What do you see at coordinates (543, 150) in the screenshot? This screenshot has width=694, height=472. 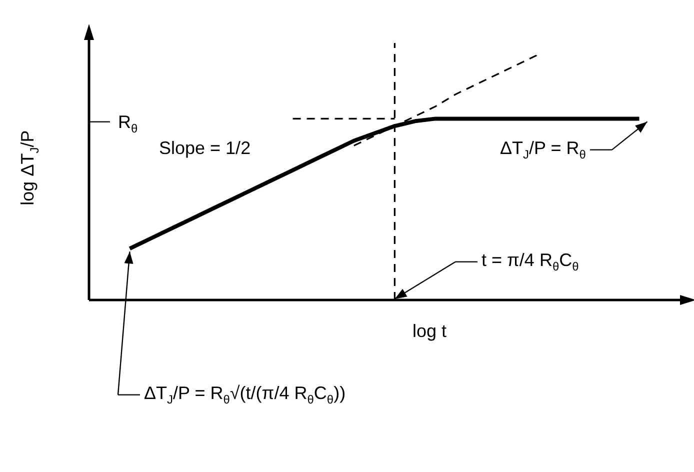 I see `annotation: ΔT$_{J}$/P = R$_{θ}$` at bounding box center [543, 150].